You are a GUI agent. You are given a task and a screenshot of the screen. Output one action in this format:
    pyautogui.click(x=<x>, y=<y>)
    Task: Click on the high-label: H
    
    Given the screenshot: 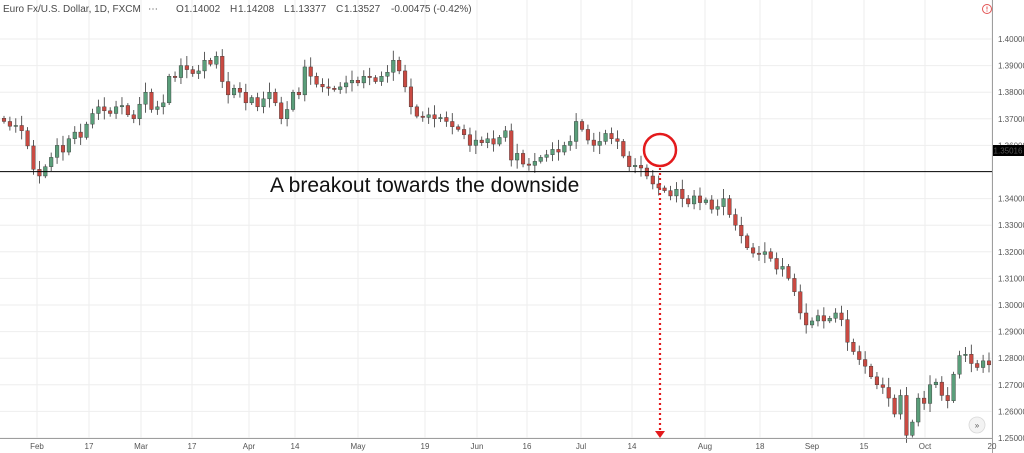 What is the action you would take?
    pyautogui.click(x=233, y=9)
    